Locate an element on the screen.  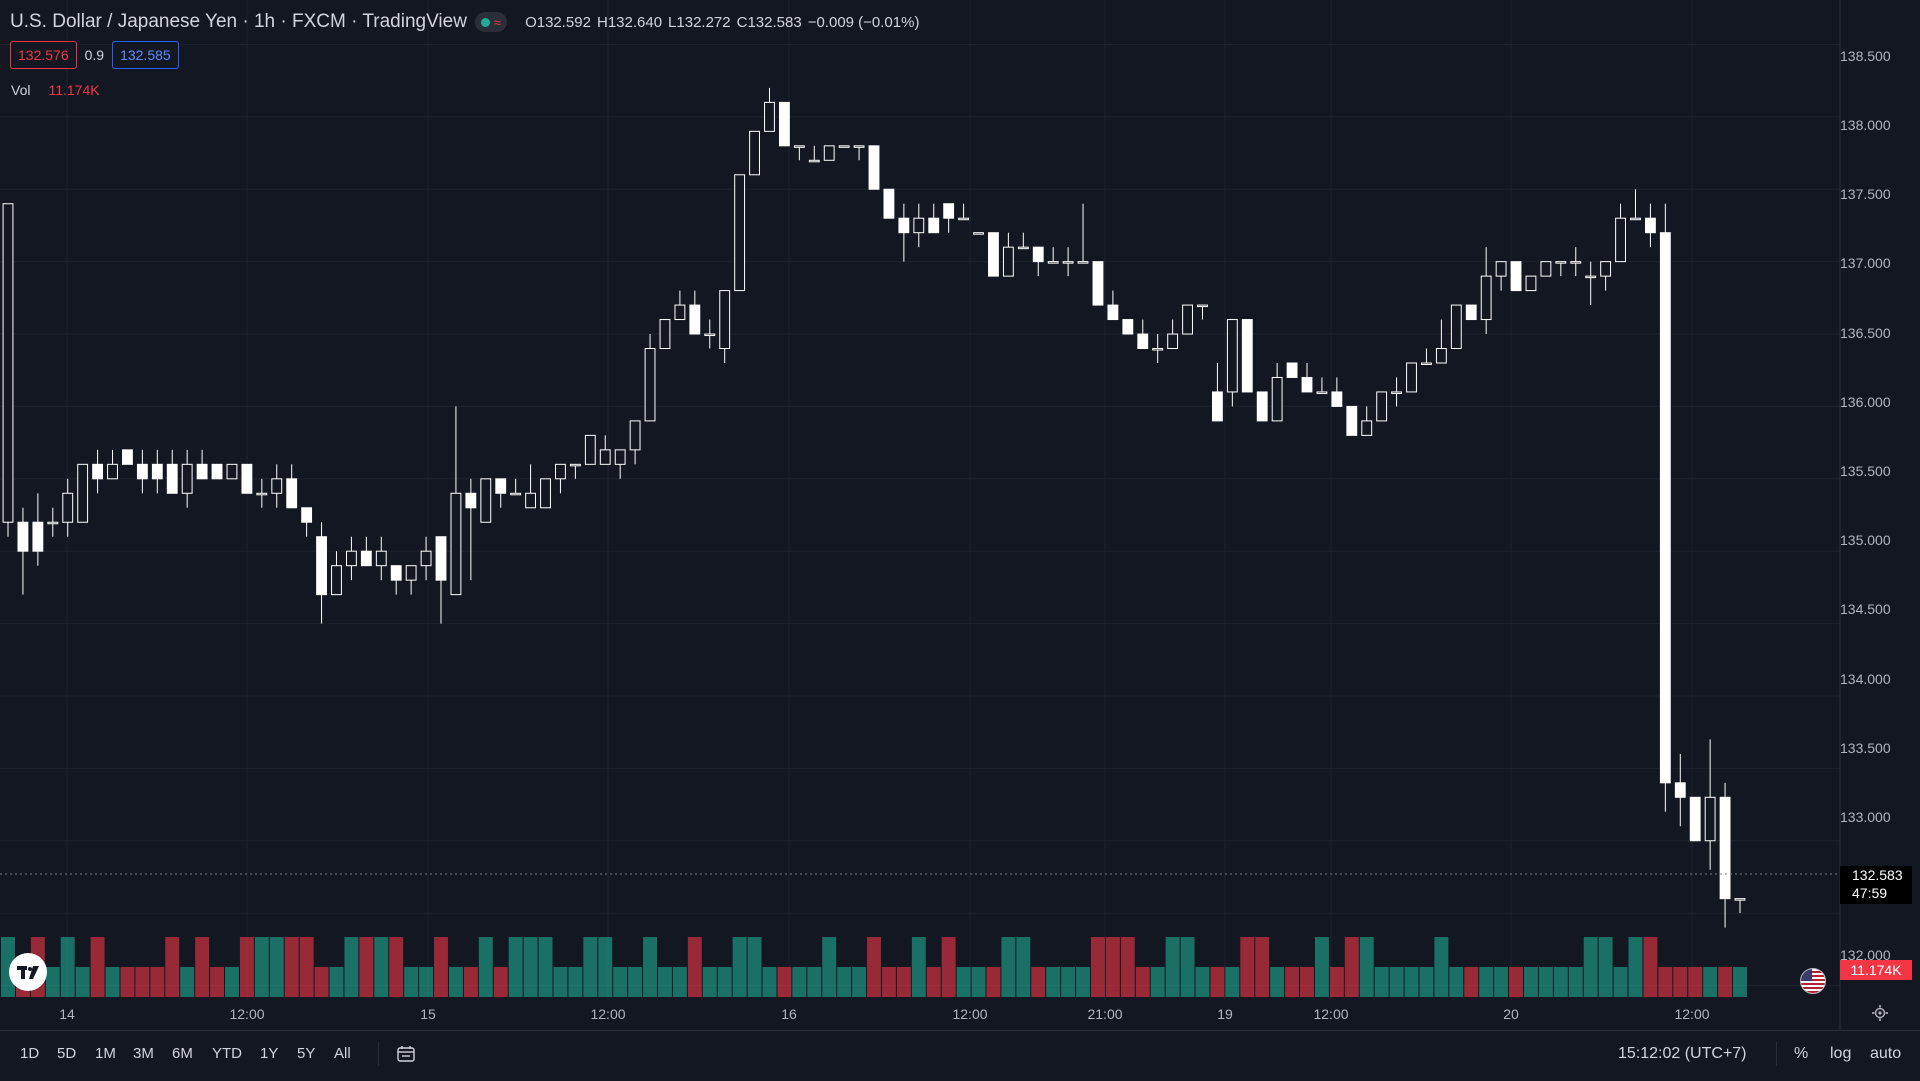
buy-button: 132.585 is located at coordinates (145, 55).